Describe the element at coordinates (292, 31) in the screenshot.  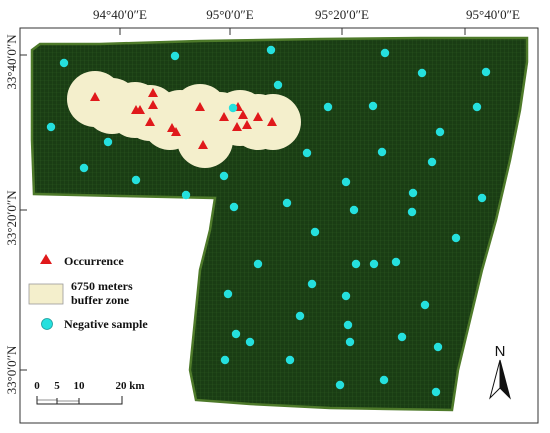
I see `top-tick-marks` at that location.